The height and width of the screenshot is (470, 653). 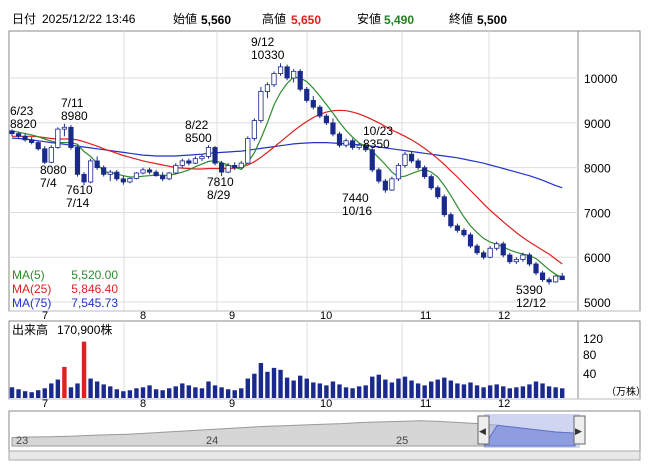 What do you see at coordinates (324, 455) in the screenshot?
I see `navigator-scrollbar` at bounding box center [324, 455].